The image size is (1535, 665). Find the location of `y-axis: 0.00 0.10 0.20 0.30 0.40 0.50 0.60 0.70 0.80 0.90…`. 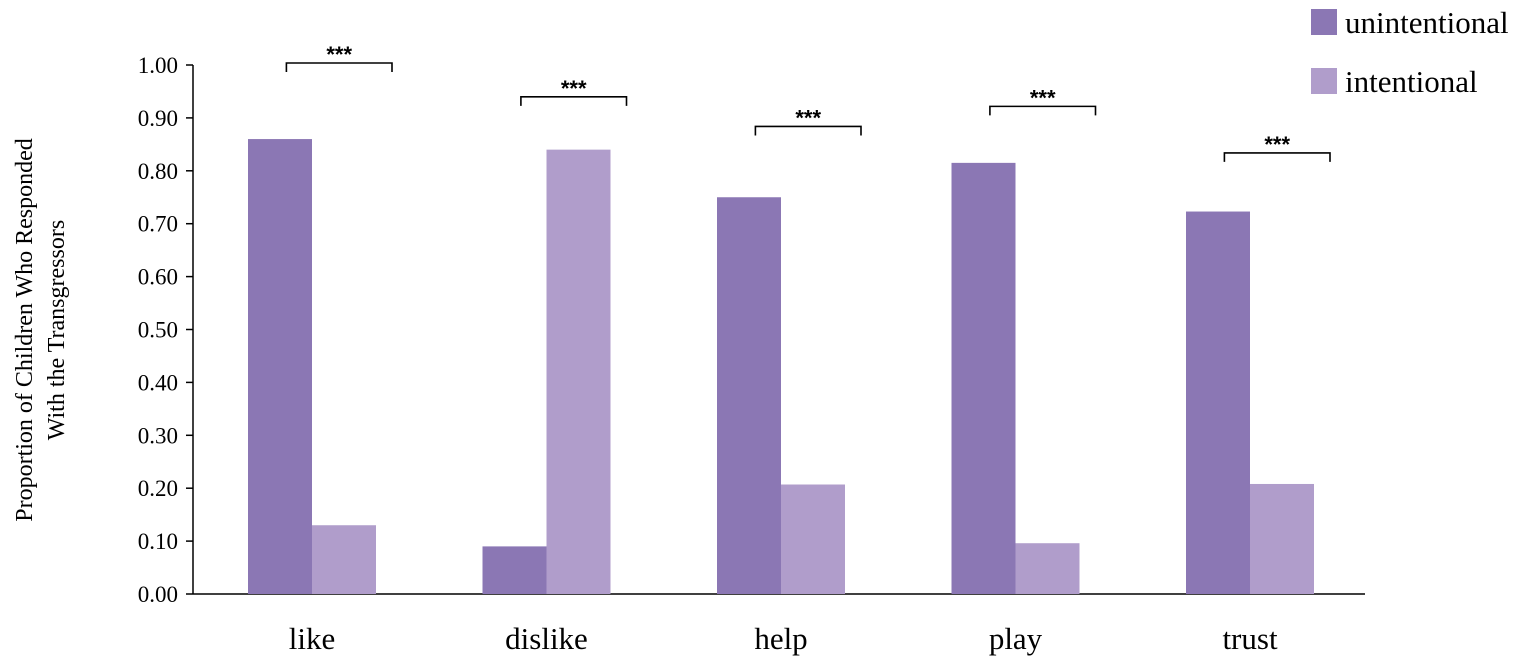

y-axis: 0.00 0.10 0.20 0.30 0.40 0.50 0.60 0.70 0.80 0.90… is located at coordinates (166, 330).